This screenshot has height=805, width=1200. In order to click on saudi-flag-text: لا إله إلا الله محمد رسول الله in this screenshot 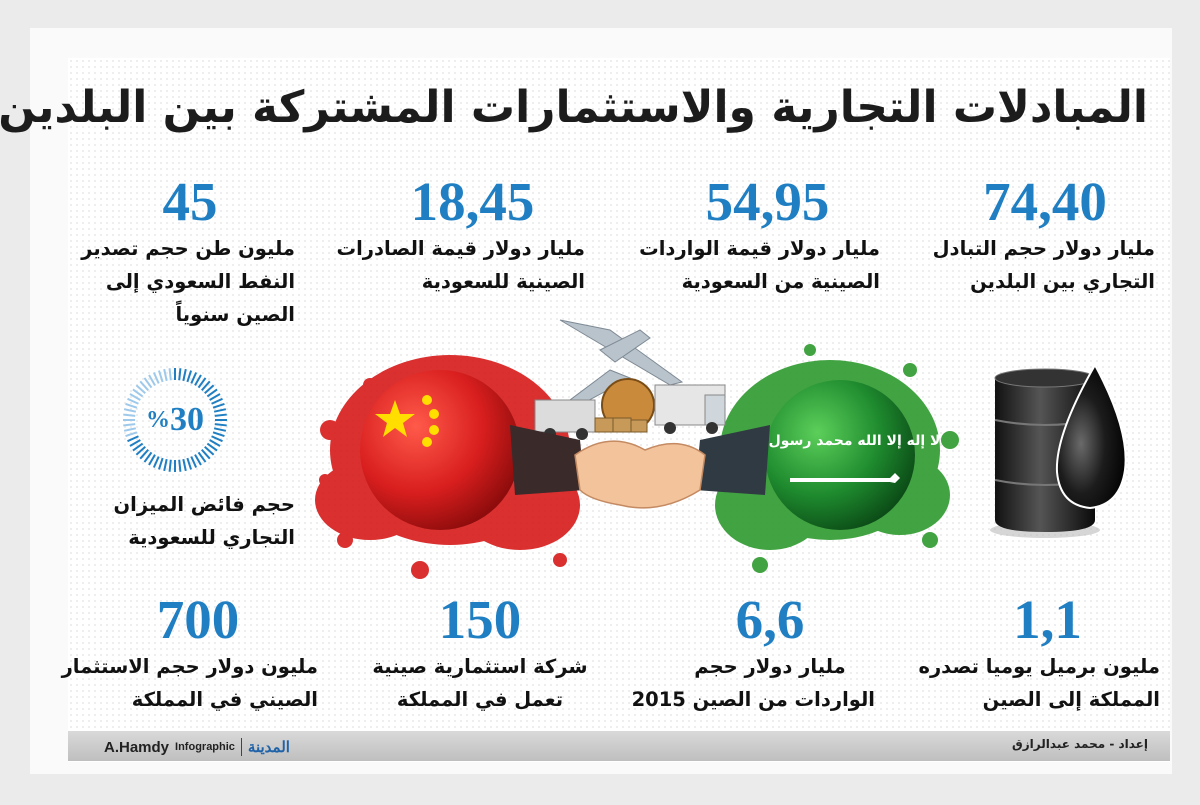, I will do `click(840, 441)`.